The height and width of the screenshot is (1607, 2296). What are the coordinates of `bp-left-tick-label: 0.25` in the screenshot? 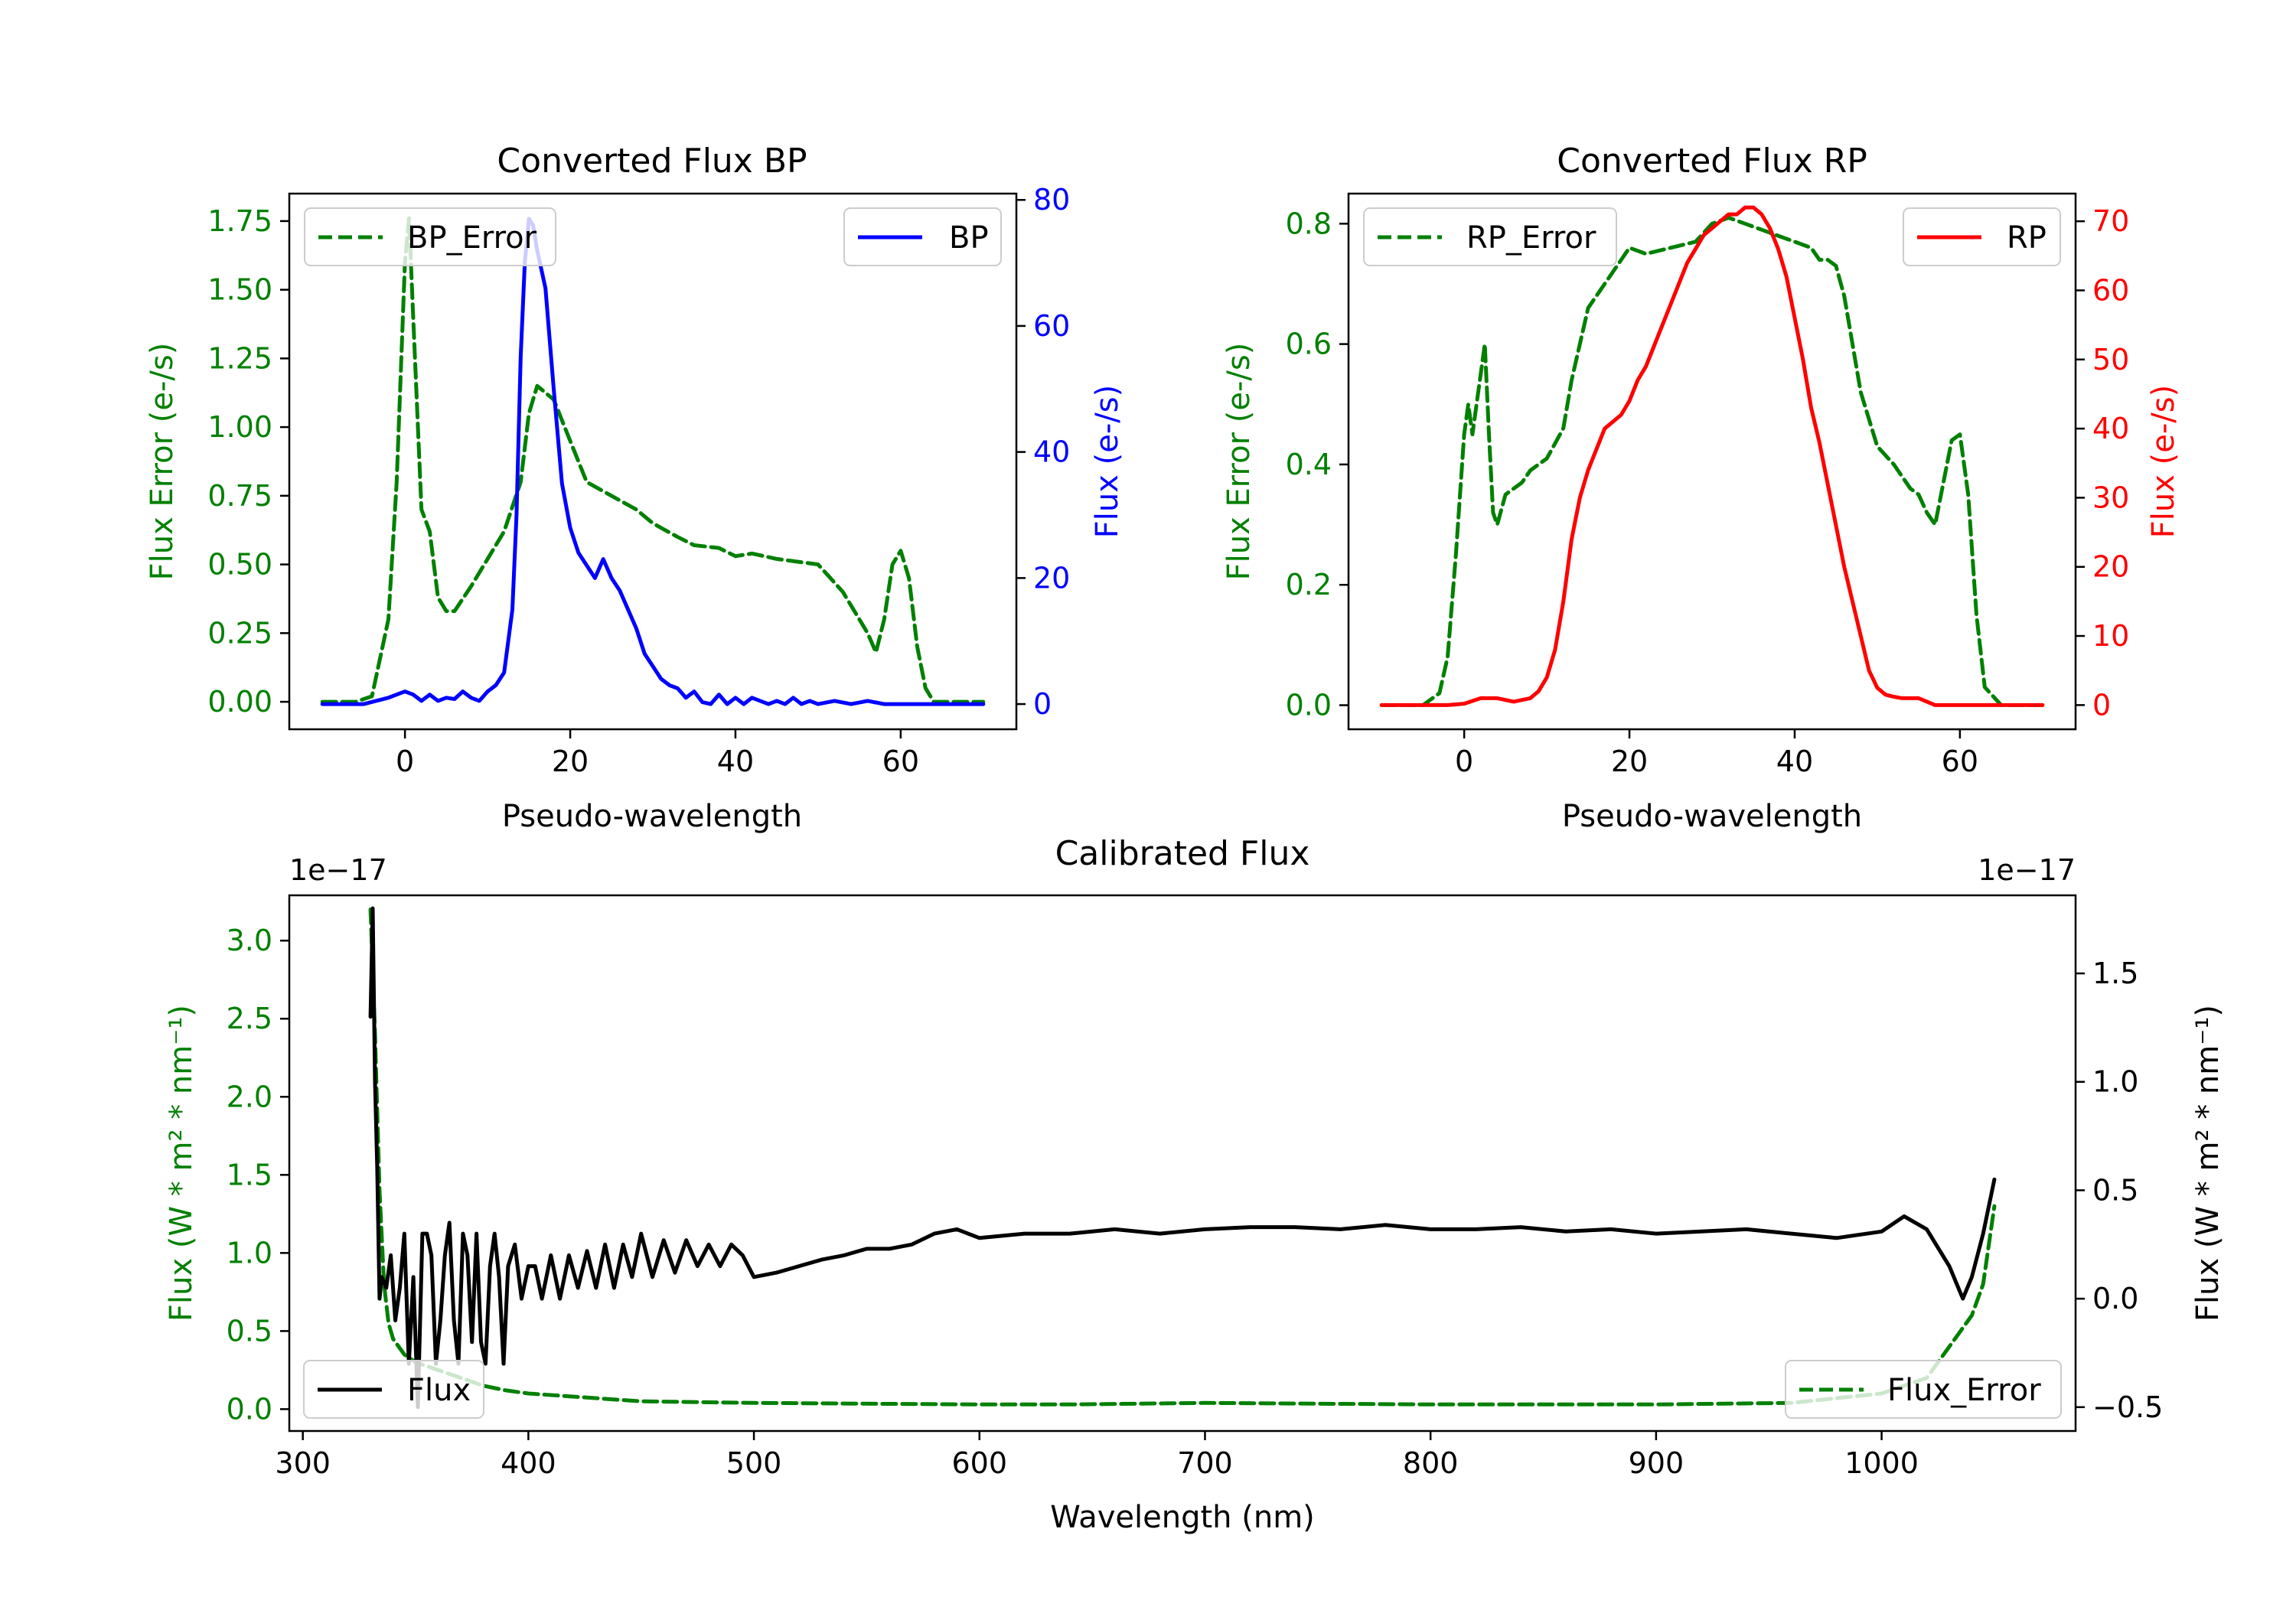 It's located at (239, 633).